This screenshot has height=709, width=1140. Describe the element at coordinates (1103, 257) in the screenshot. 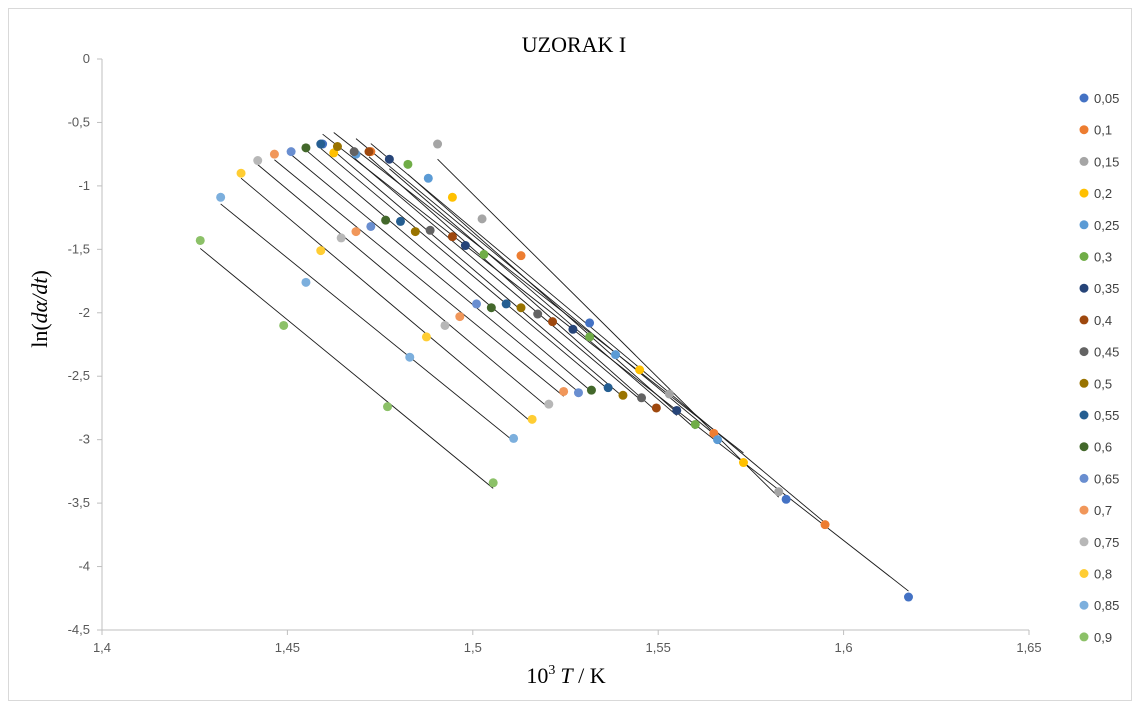

I see `legend-label: 0,3` at that location.